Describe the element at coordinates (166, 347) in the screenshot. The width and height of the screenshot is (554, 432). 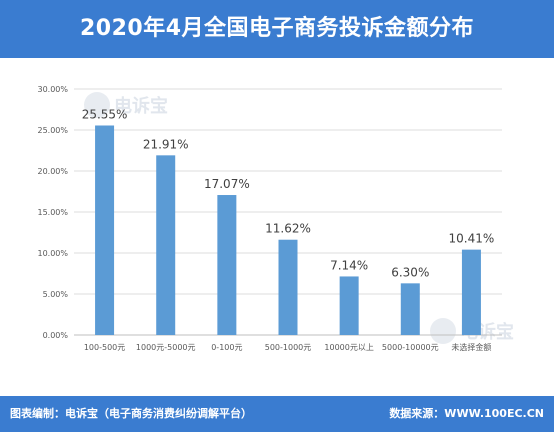
I see `x-tick-label: 1000元-5000元` at that location.